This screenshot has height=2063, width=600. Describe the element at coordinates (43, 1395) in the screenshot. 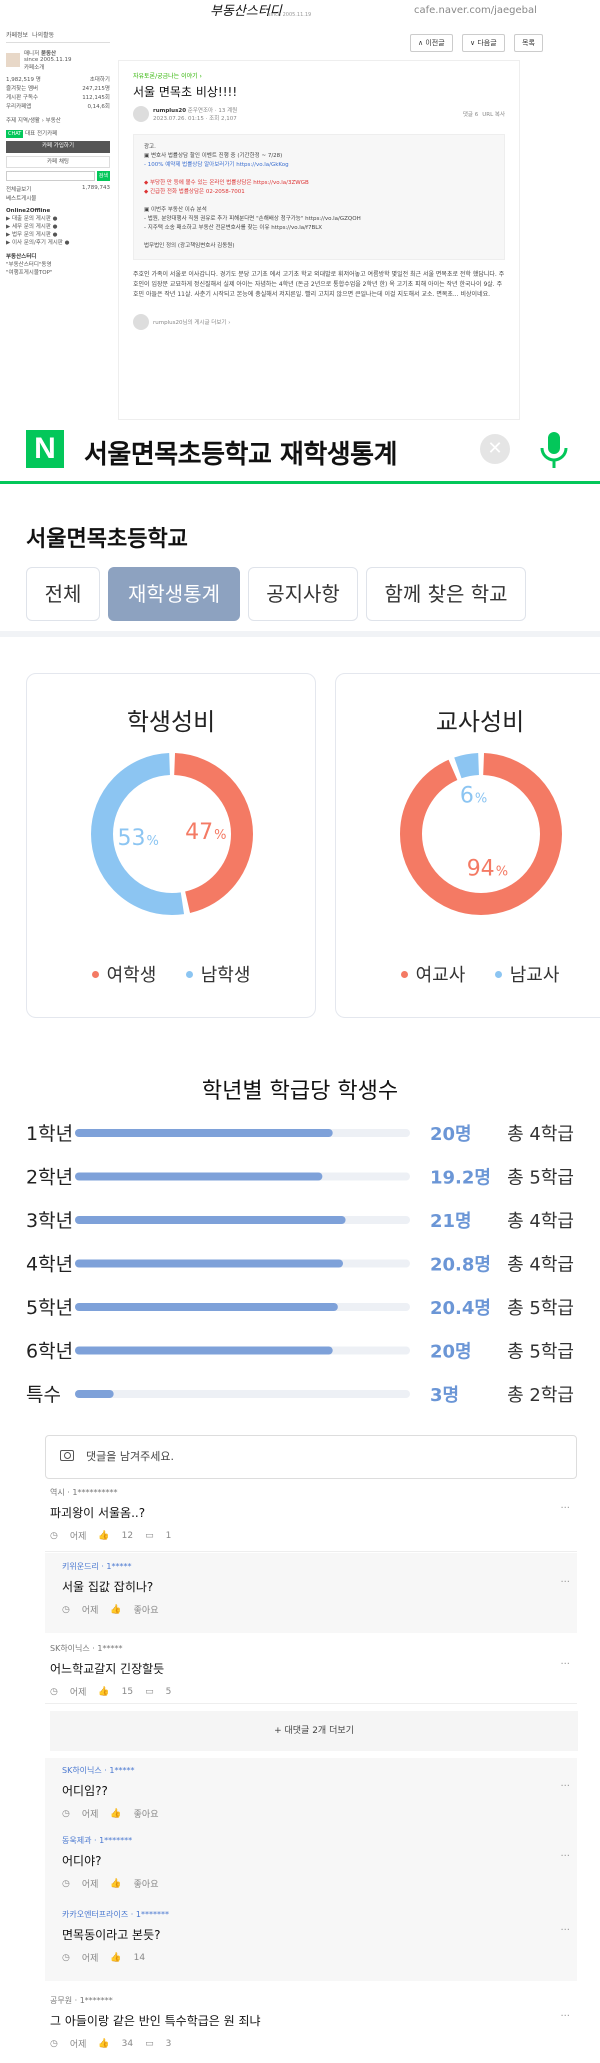

I see `tick-label: 특수` at that location.